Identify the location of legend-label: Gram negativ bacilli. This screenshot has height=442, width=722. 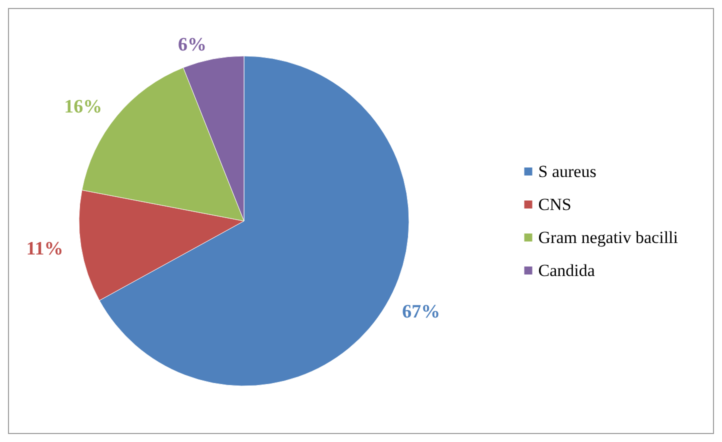
(608, 237).